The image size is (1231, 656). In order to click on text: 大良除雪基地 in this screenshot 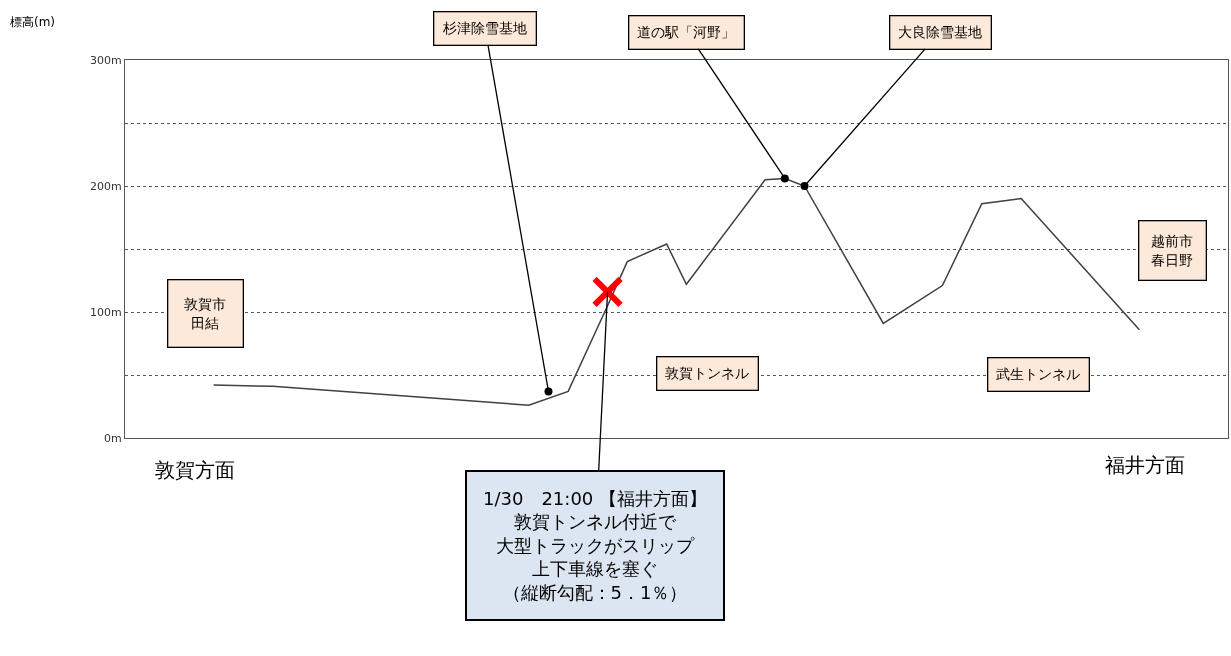, I will do `click(940, 32)`.